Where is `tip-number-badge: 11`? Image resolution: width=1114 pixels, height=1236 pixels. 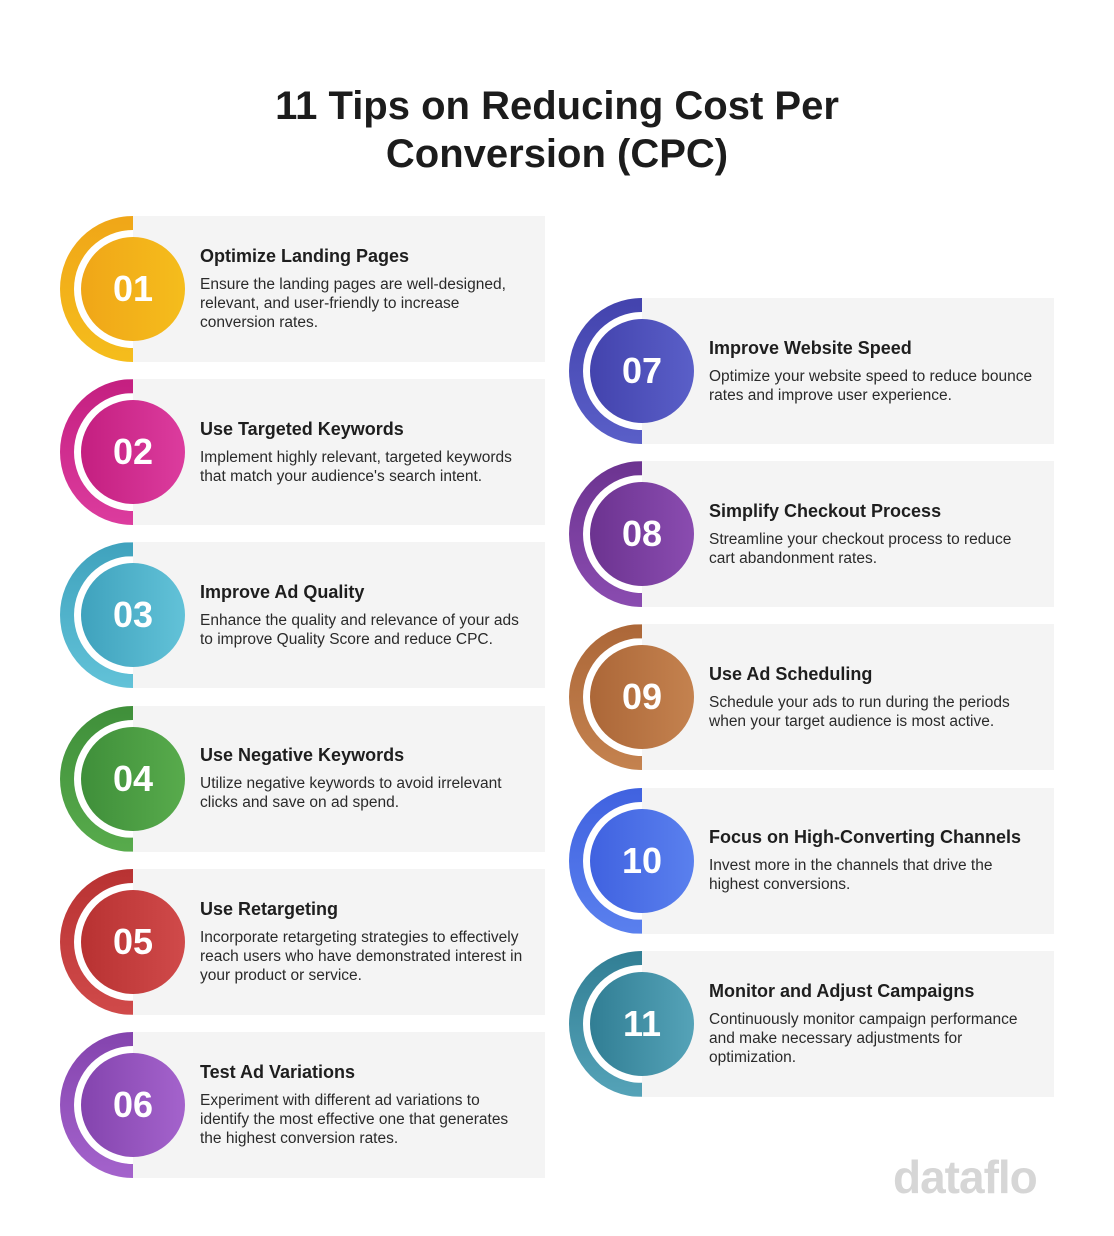
tip-number-badge: 11 is located at coordinates (642, 1023).